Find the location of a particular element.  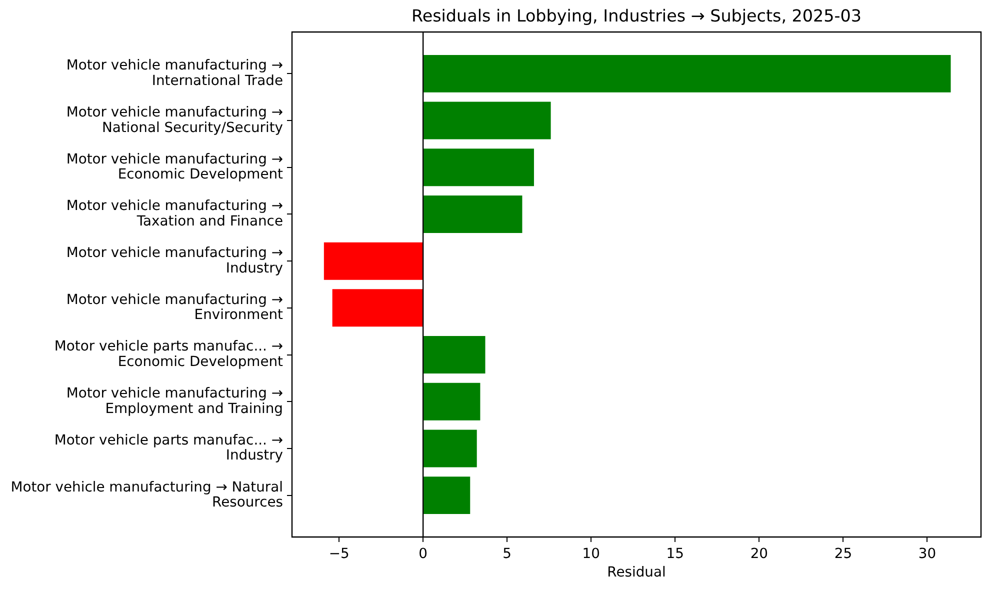

y-tick-label: Motor vehicle manufacturing → Employment and Training is located at coordinates (174, 401).